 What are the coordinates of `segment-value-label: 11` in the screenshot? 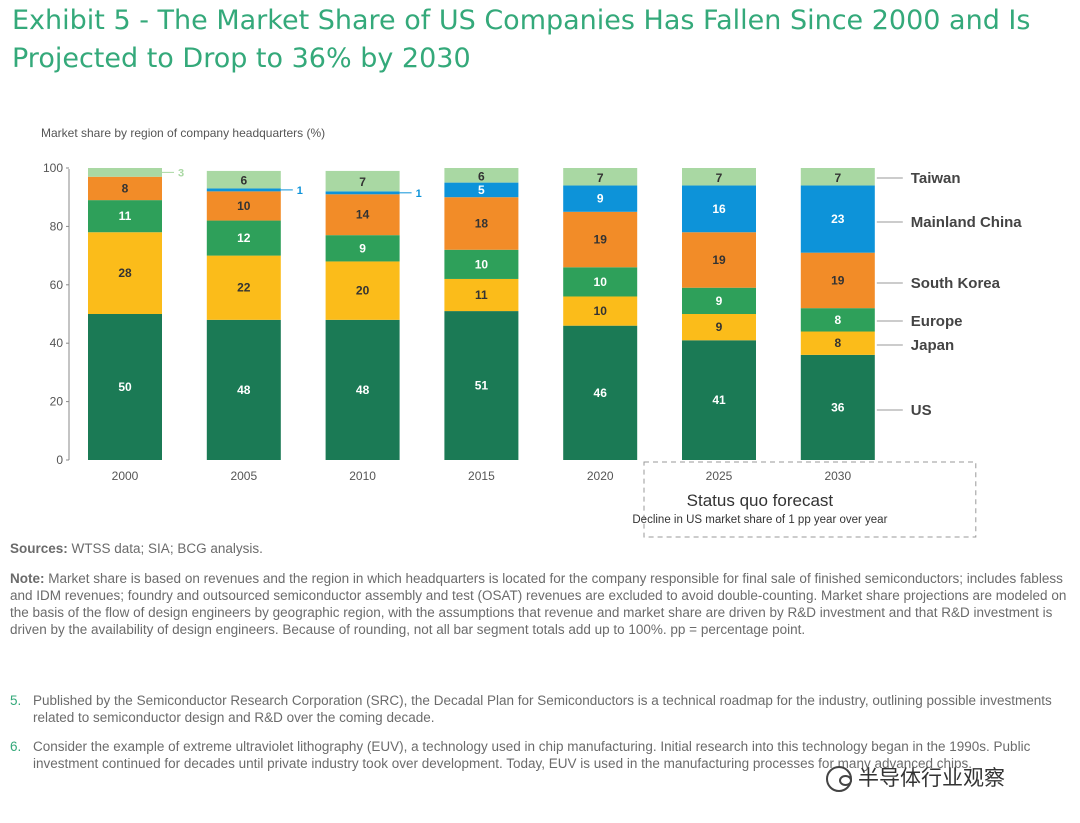 It's located at (481, 295).